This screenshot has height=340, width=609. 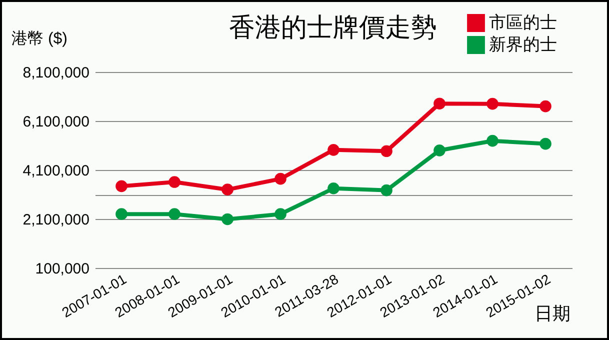 What do you see at coordinates (62, 269) in the screenshot?
I see `y-tick-label: 100,000` at bounding box center [62, 269].